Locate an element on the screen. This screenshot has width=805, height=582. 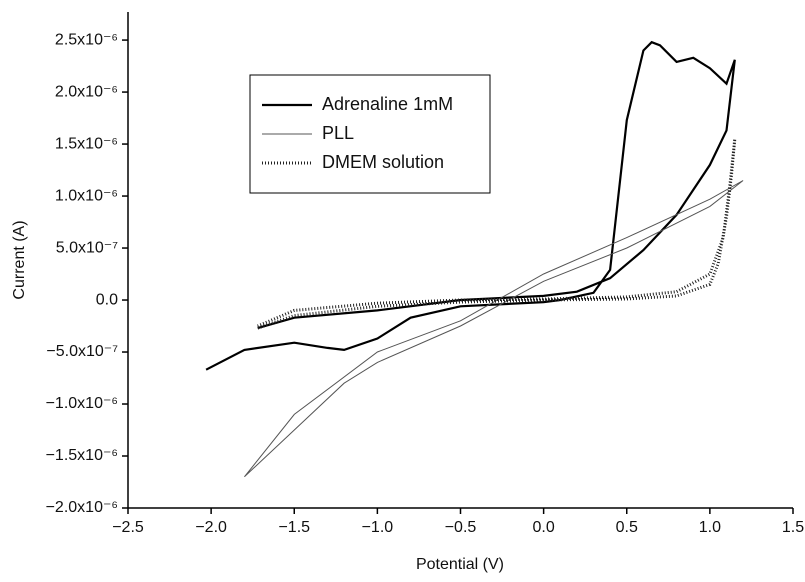
y-tick-label: −5.0x10⁻⁷ is located at coordinates (82, 351).